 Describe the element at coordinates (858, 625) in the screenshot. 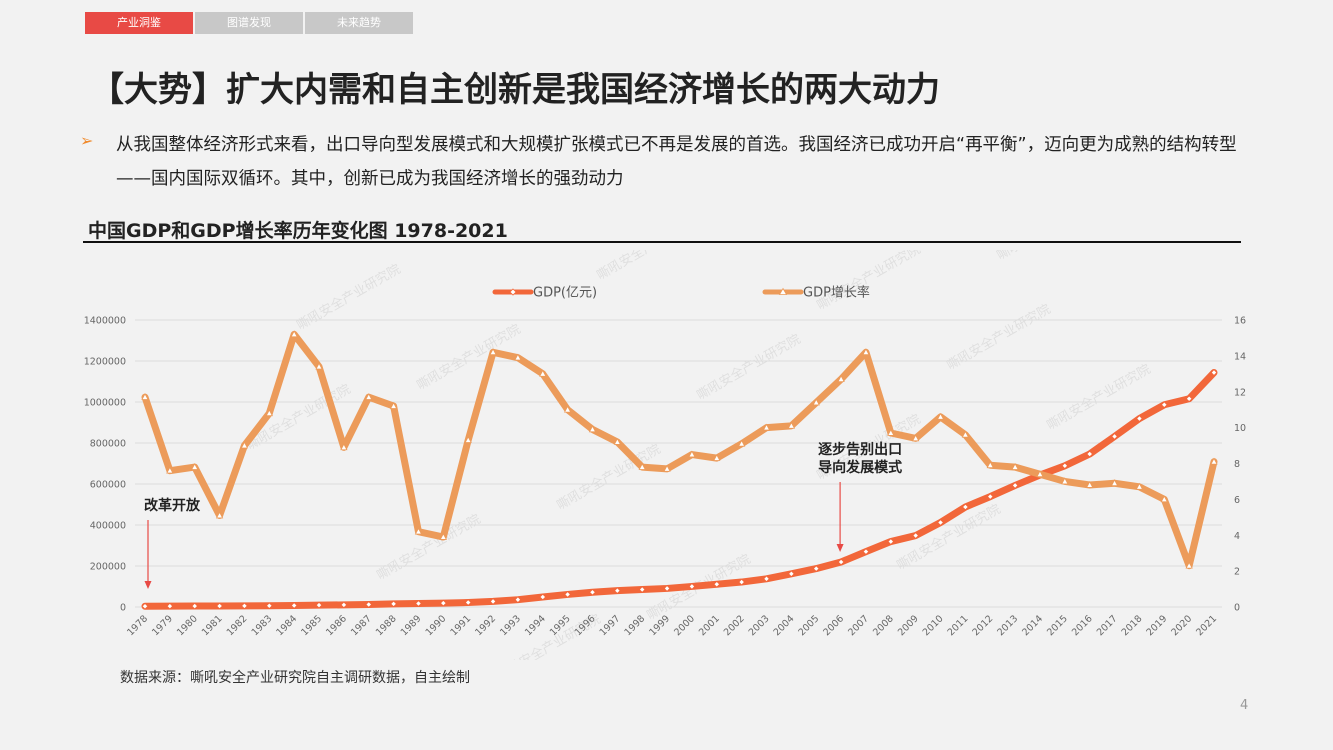

I see `x-tick-label: 2007` at that location.